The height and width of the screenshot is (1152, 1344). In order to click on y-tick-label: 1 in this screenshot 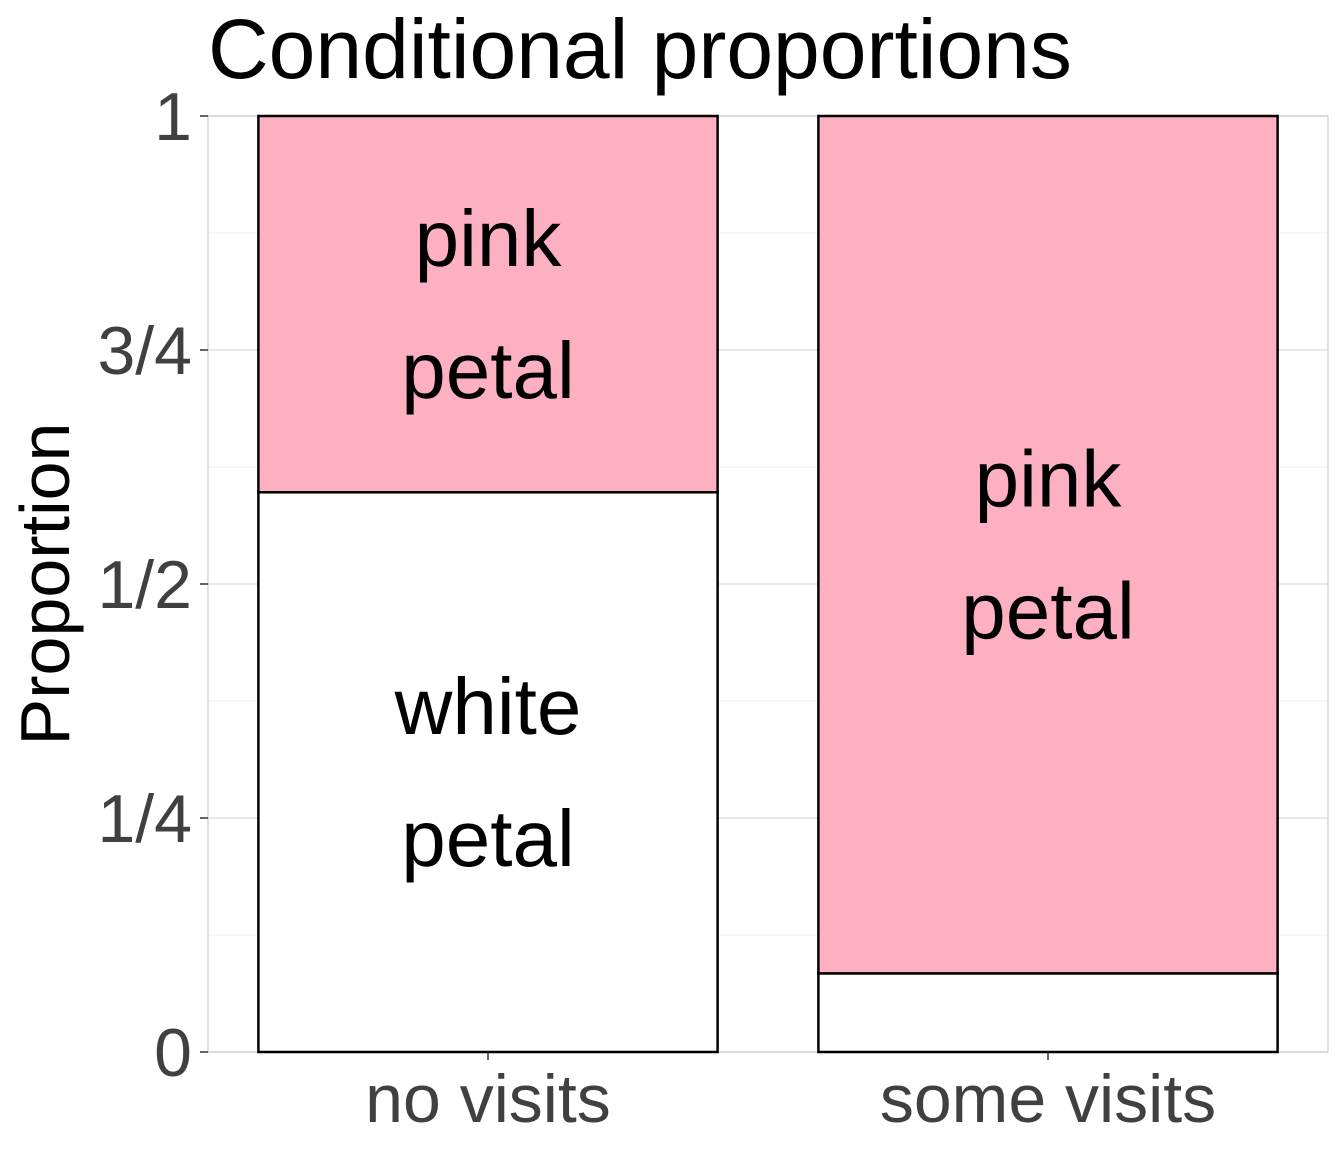, I will do `click(173, 117)`.